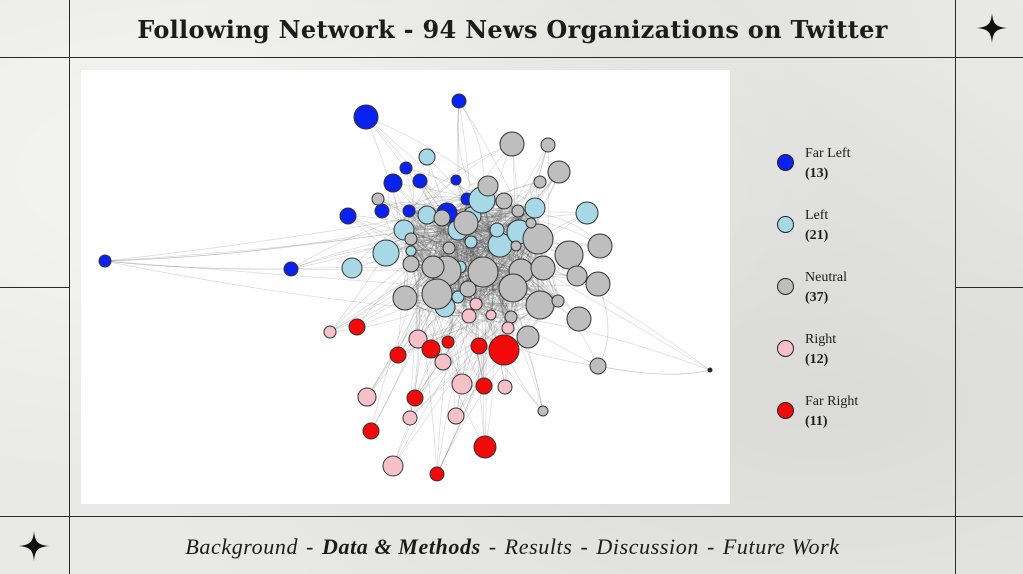 The width and height of the screenshot is (1023, 574). Describe the element at coordinates (860, 175) in the screenshot. I see `legend-item-far-left: Far Left (13)` at that location.